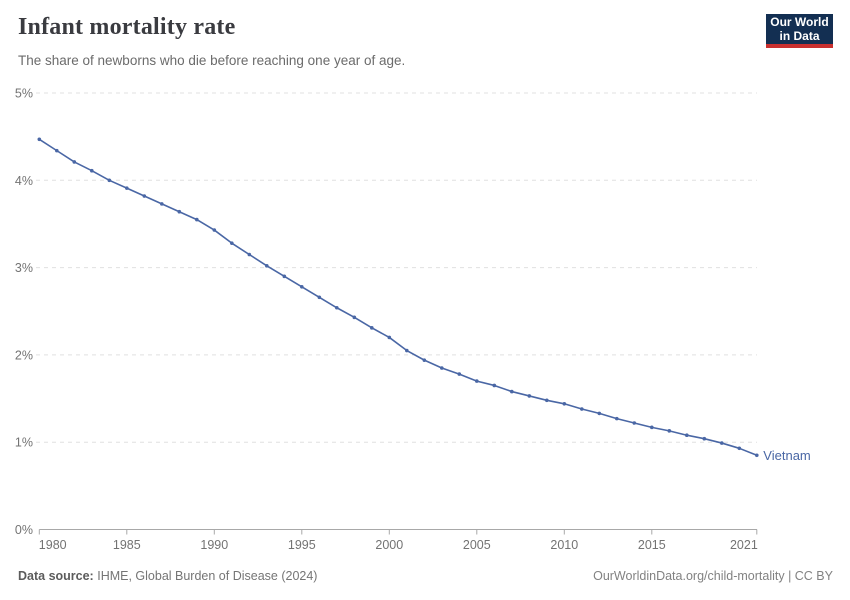 This screenshot has width=850, height=600. Describe the element at coordinates (786, 455) in the screenshot. I see `entity-label-vietnam: Vietnam` at that location.